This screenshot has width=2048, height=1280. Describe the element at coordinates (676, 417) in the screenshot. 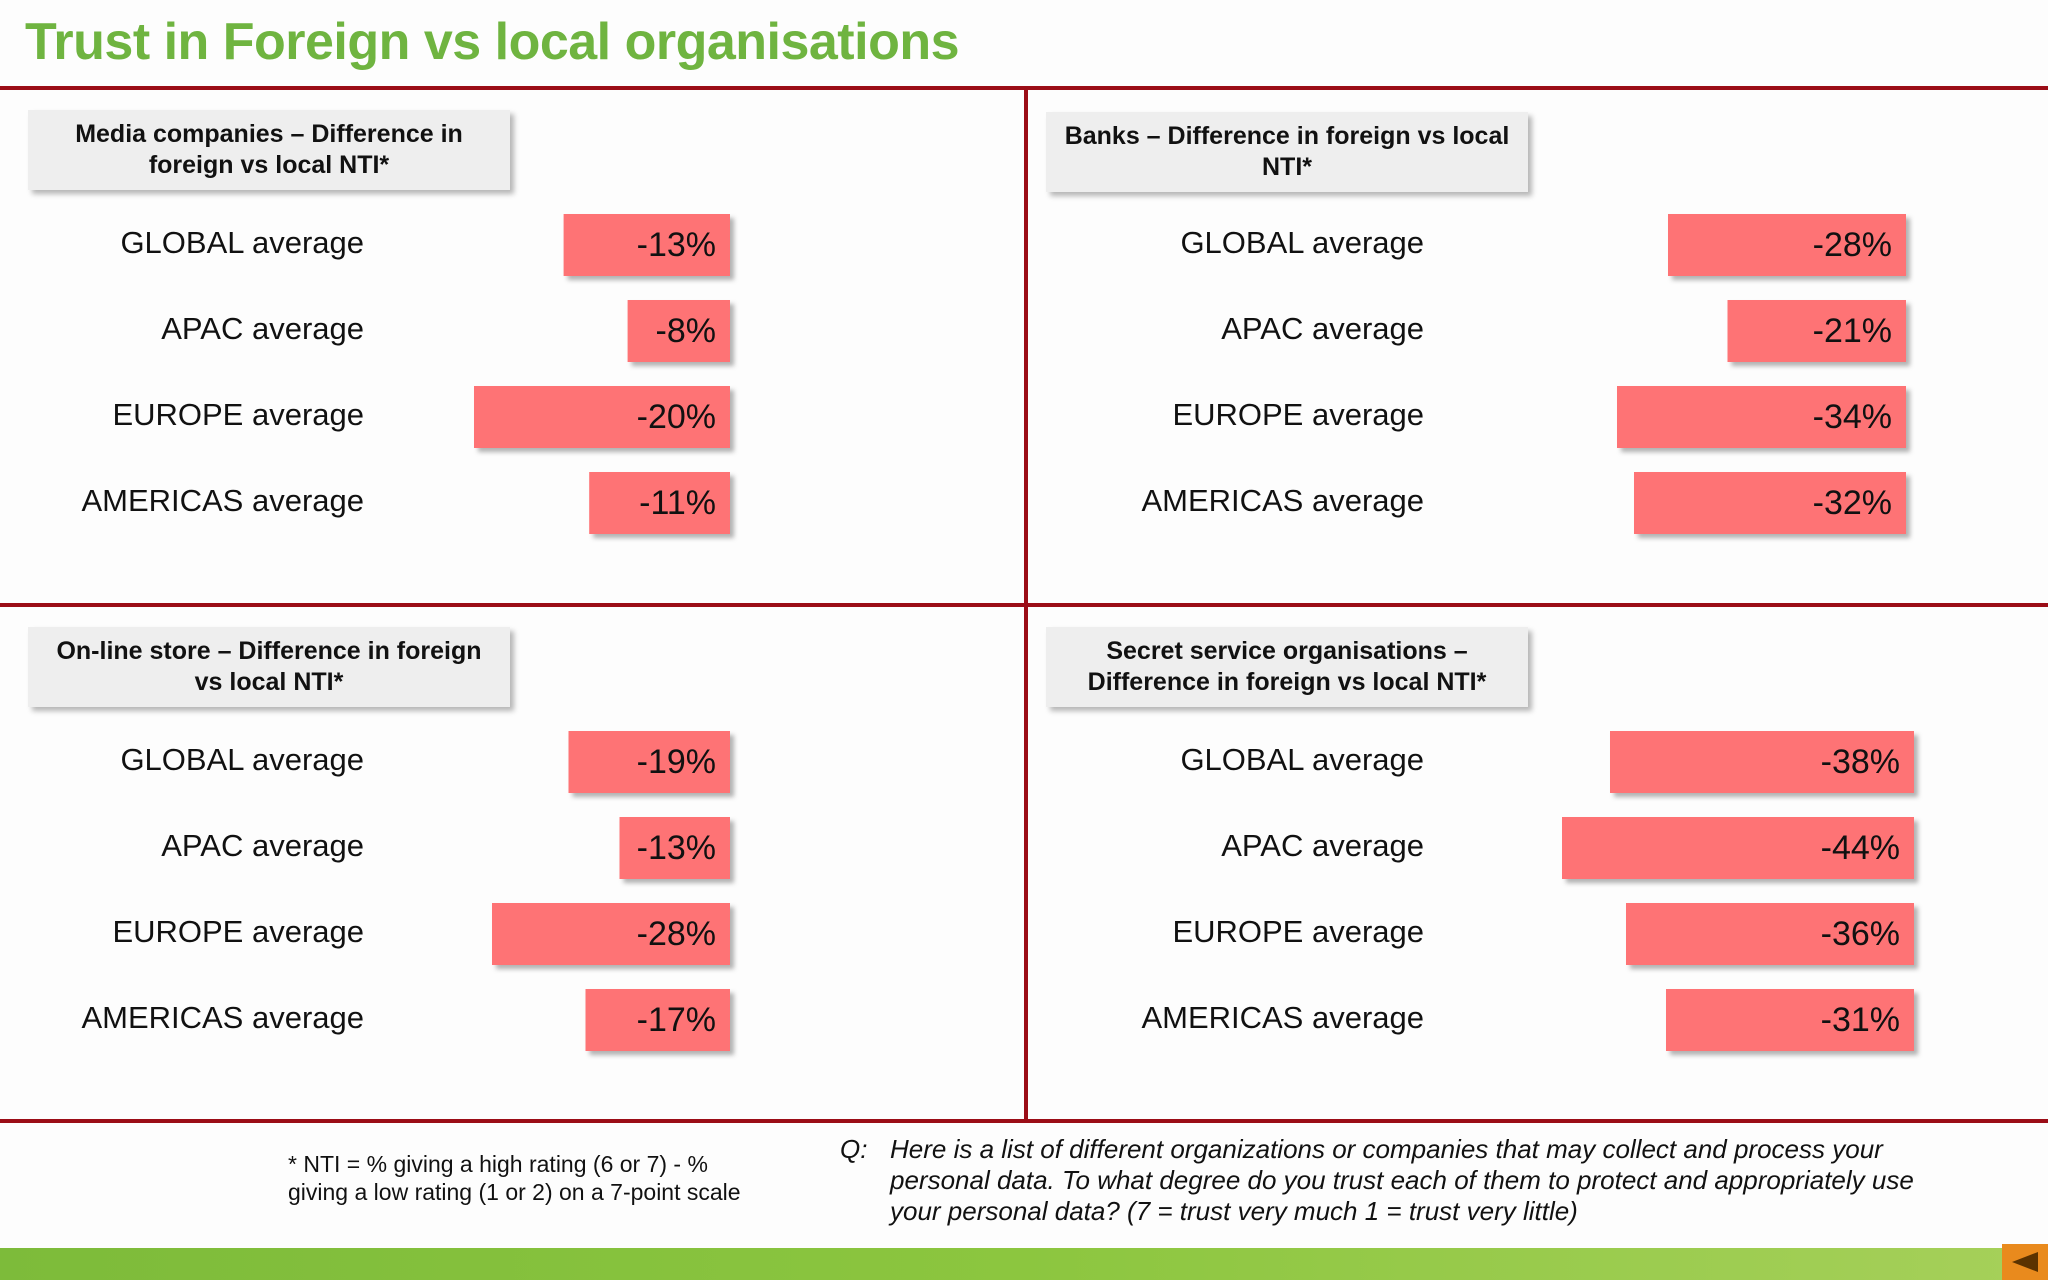

I see `value-label-europe: -20%` at that location.